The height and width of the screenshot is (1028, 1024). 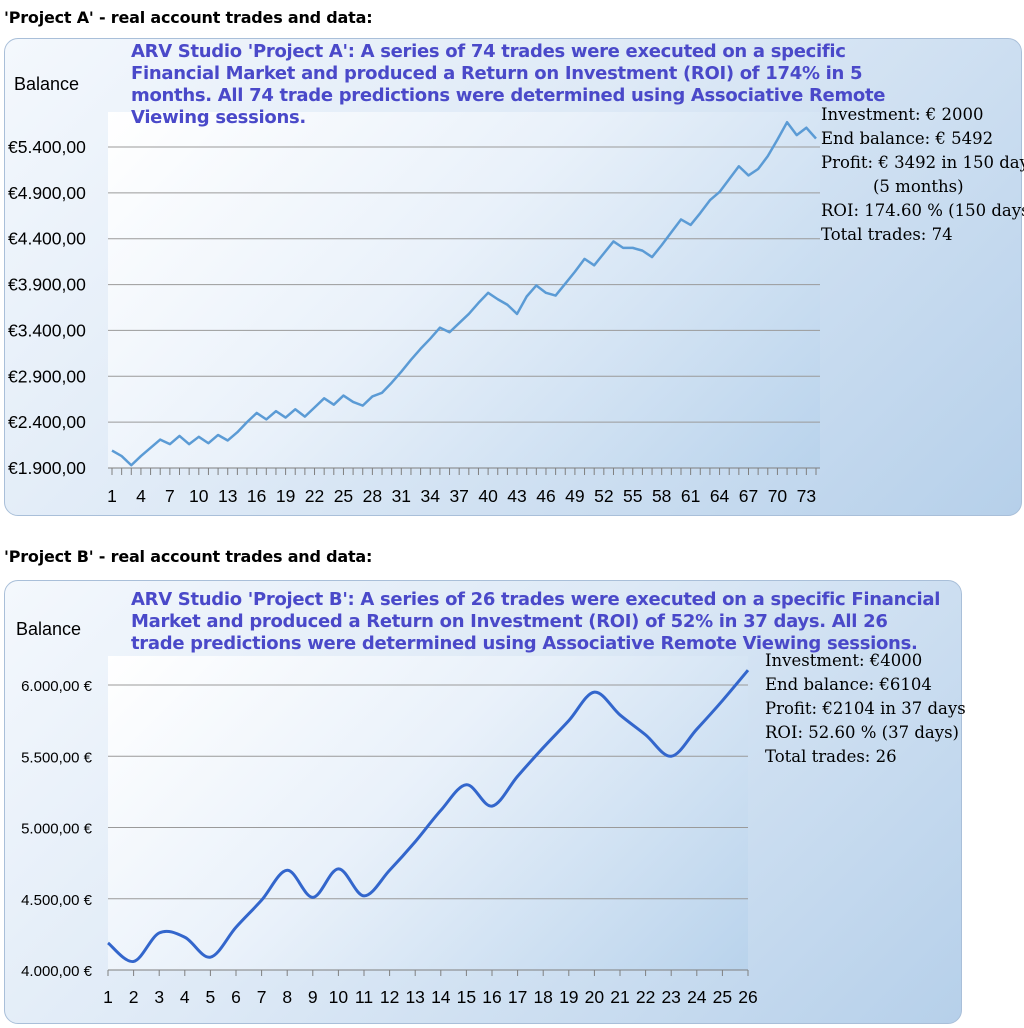 I want to click on project-a-x-tick-label: 46, so click(x=545, y=496).